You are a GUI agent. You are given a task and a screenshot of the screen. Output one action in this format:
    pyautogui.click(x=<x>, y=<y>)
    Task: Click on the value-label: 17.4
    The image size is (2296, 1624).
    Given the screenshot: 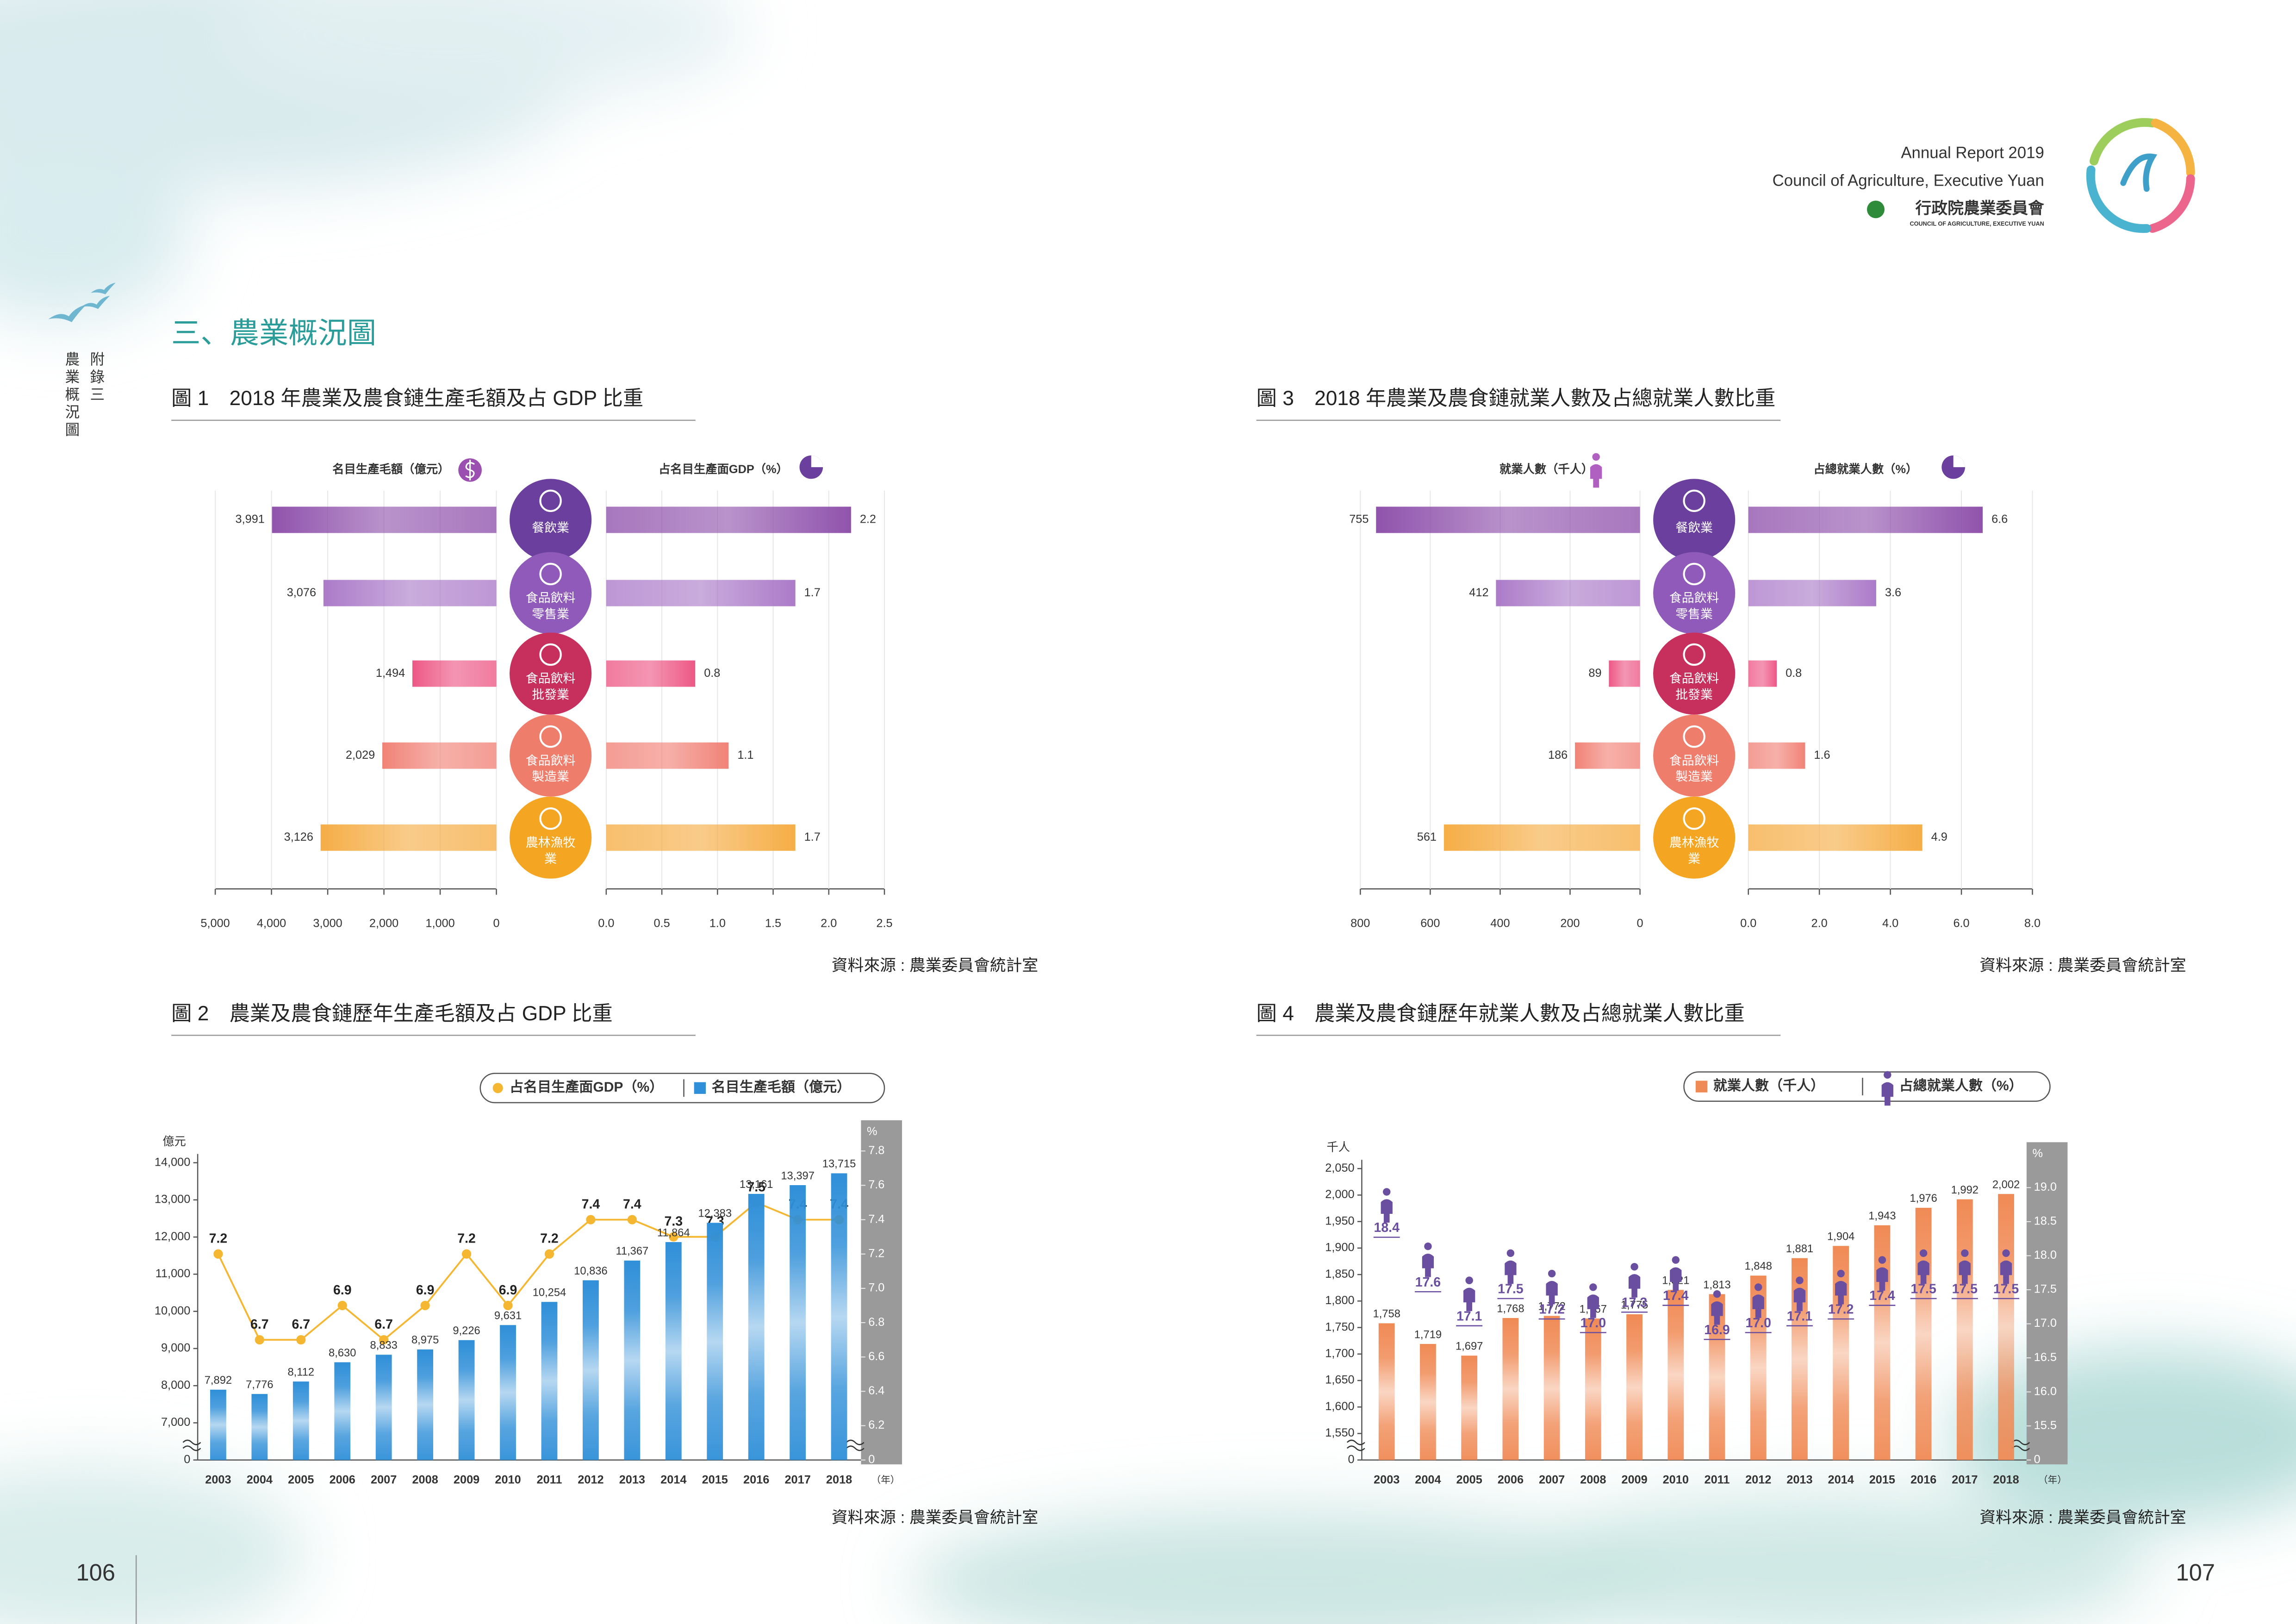 What is the action you would take?
    pyautogui.click(x=1882, y=1295)
    